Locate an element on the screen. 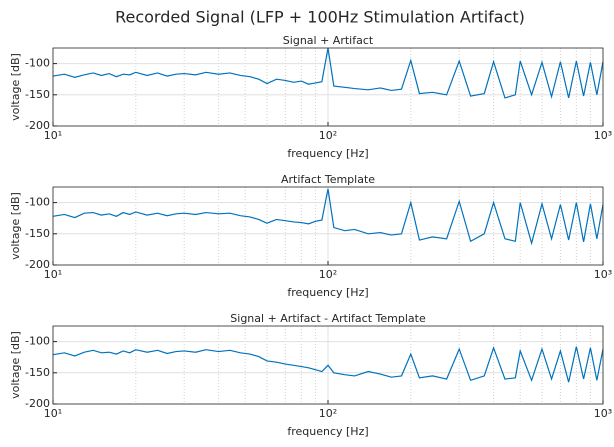 This screenshot has width=614, height=447. subplot-title: Signal + Artifact is located at coordinates (328, 40).